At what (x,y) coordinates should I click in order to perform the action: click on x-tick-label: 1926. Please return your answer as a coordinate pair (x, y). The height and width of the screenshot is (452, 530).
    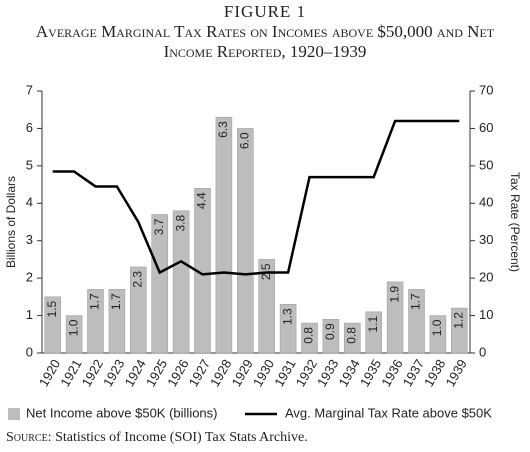
    Looking at the image, I should click on (177, 373).